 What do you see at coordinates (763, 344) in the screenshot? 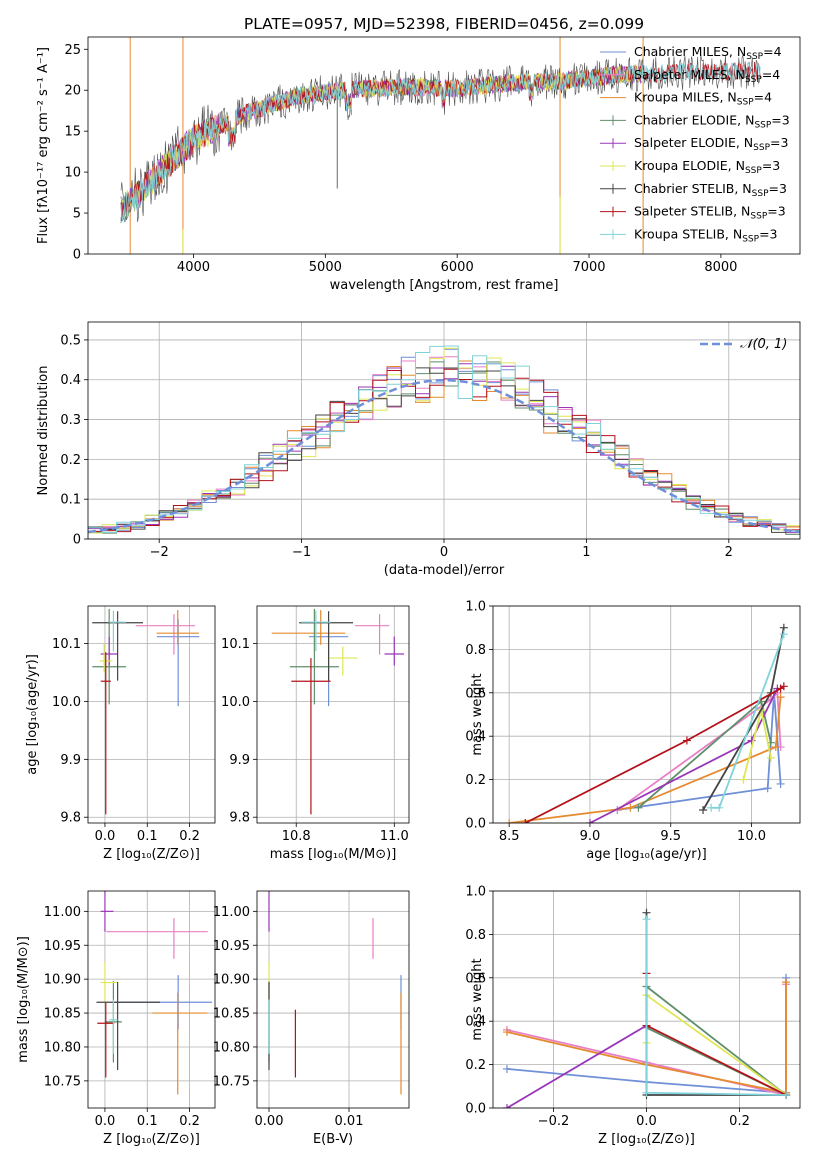
I see `legend-label: 𝒩(0, 1)` at bounding box center [763, 344].